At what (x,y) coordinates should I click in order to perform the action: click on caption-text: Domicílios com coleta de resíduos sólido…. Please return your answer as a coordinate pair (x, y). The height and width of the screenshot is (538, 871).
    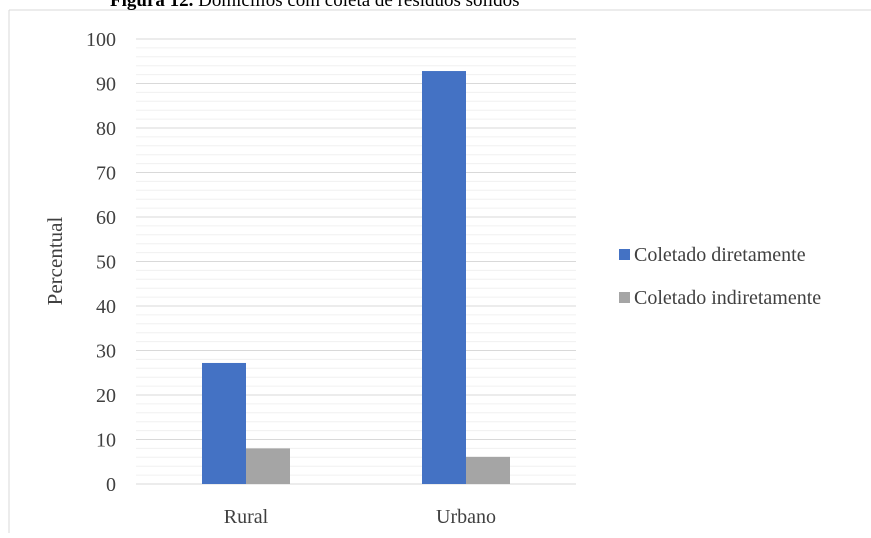
    Looking at the image, I should click on (356, 5).